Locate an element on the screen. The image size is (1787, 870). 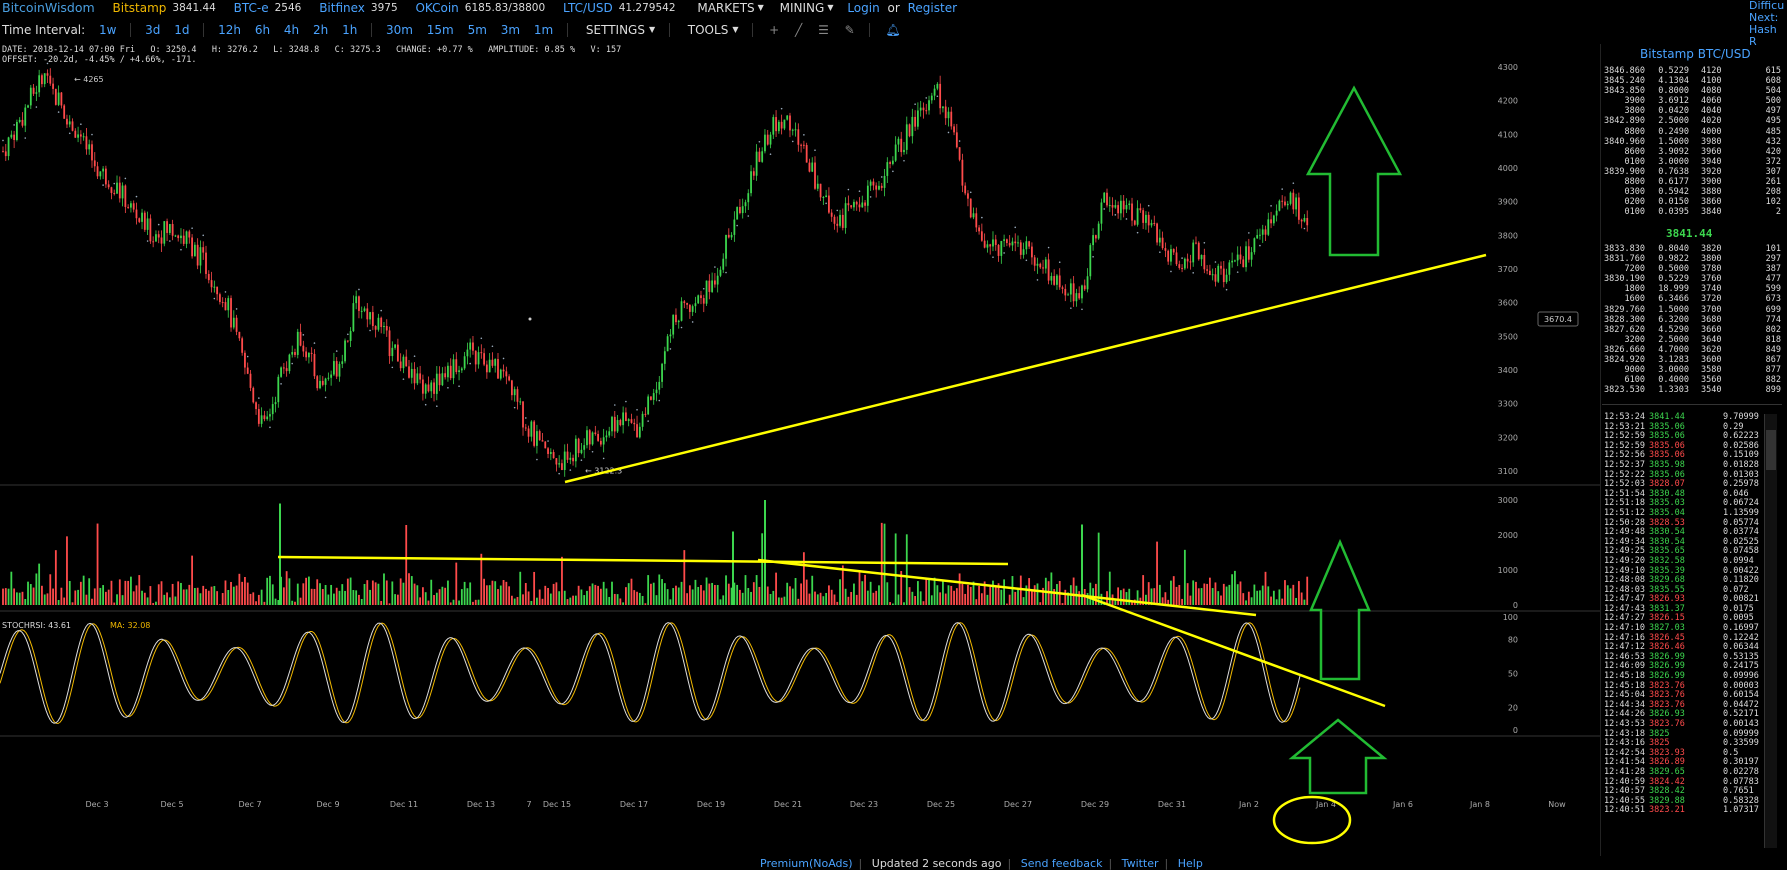
interval-2h: 2h is located at coordinates (321, 29).